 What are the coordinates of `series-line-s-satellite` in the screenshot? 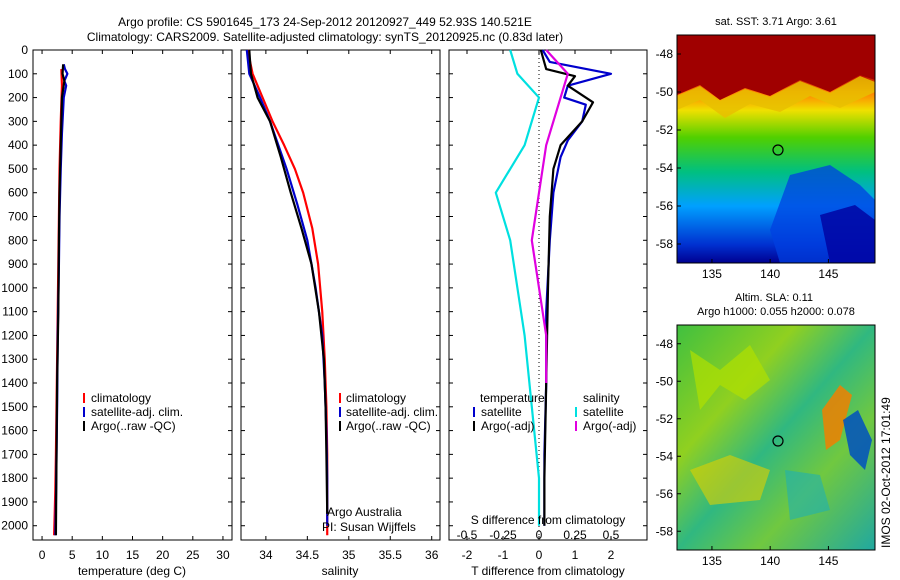 It's located at (517, 287).